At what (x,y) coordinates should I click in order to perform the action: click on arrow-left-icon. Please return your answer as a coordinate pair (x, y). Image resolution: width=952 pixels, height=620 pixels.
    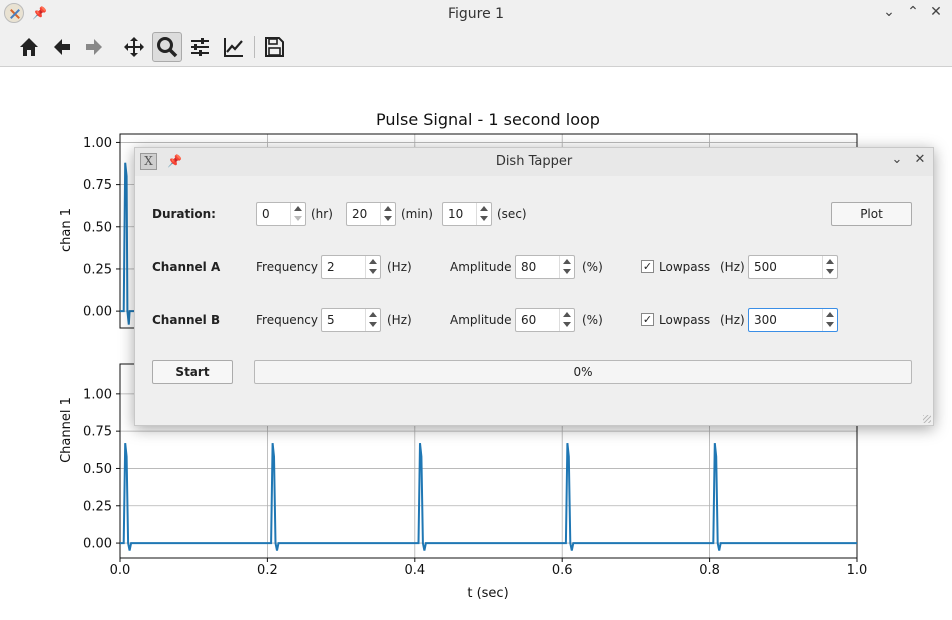
    Looking at the image, I should click on (62, 47).